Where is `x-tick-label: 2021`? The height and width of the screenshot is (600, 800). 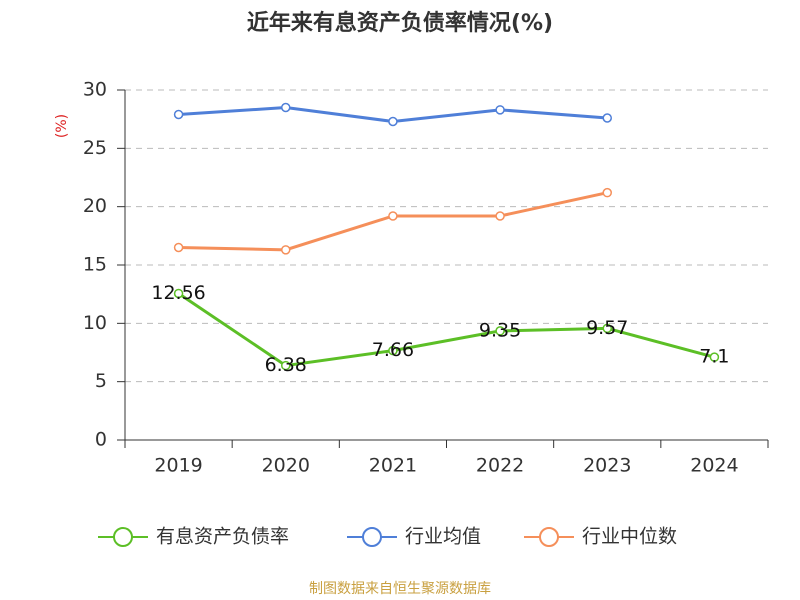
x-tick-label: 2021 is located at coordinates (393, 466).